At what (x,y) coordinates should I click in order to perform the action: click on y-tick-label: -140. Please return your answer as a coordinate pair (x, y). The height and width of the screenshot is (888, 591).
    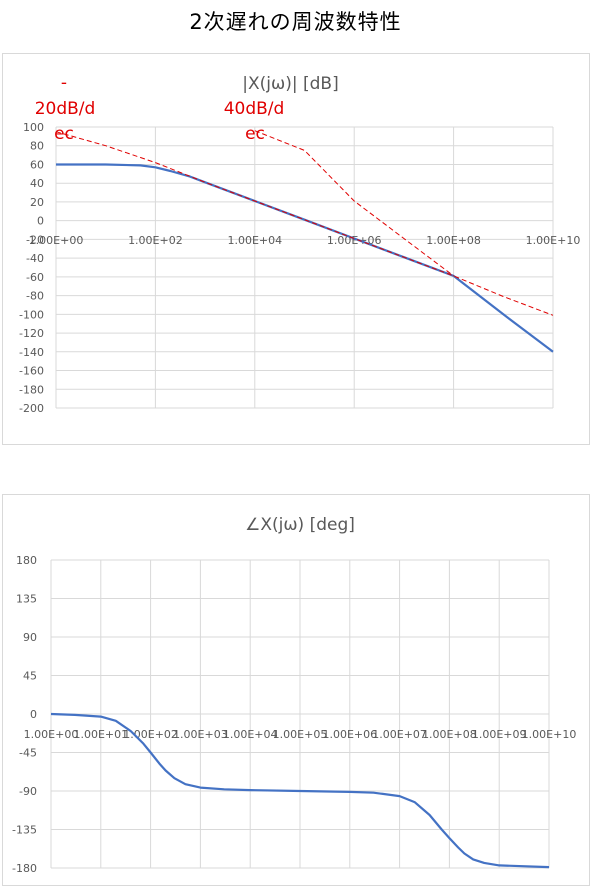
    Looking at the image, I should click on (31, 352).